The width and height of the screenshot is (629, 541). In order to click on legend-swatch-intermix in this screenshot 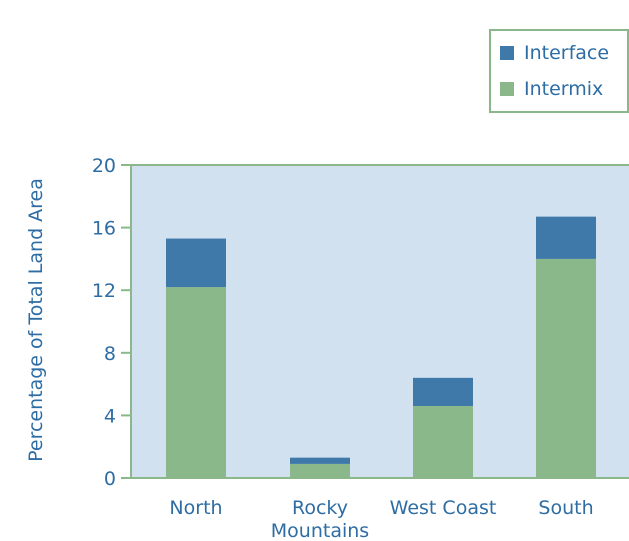, I will do `click(507, 89)`.